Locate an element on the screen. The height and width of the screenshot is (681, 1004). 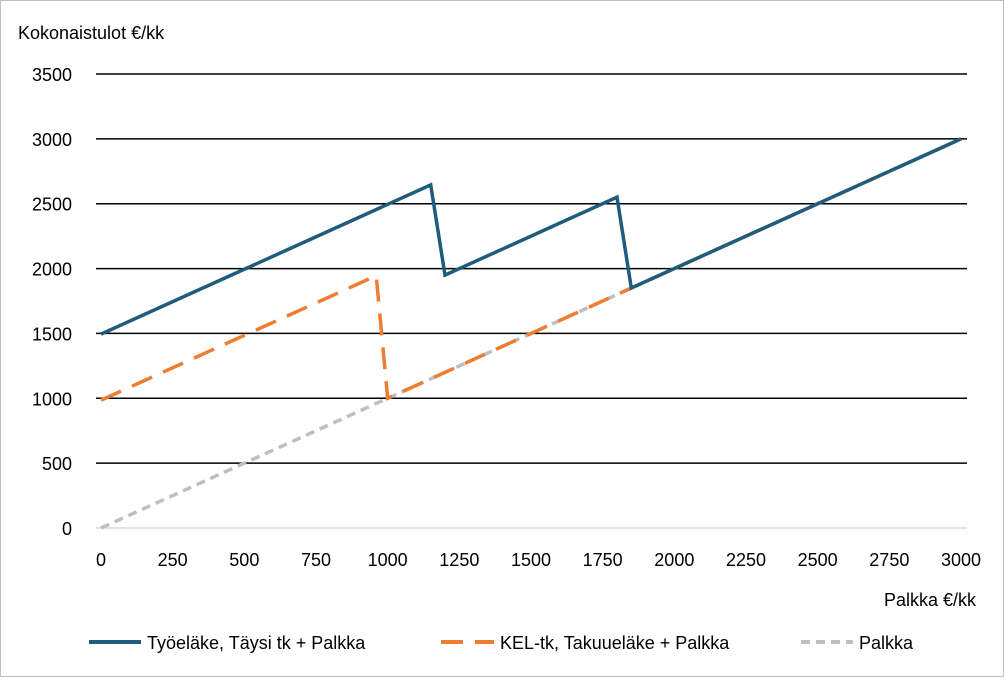
x-tick-label: 2750 is located at coordinates (889, 560).